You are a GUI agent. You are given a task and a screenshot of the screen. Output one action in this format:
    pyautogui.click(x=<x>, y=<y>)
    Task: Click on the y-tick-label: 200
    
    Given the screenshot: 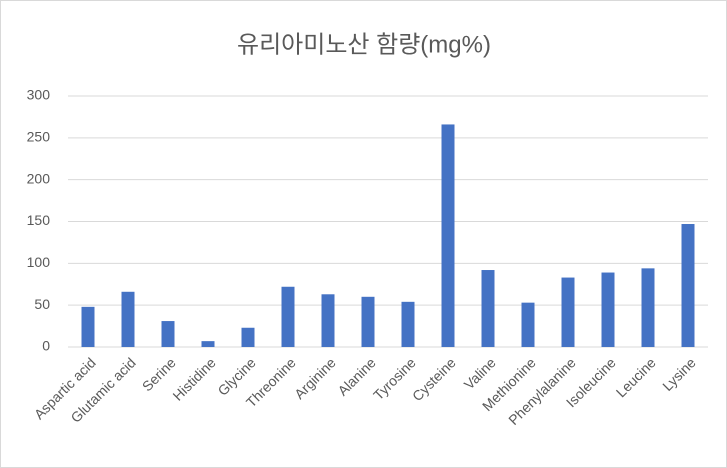 What is the action you would take?
    pyautogui.click(x=39, y=178)
    